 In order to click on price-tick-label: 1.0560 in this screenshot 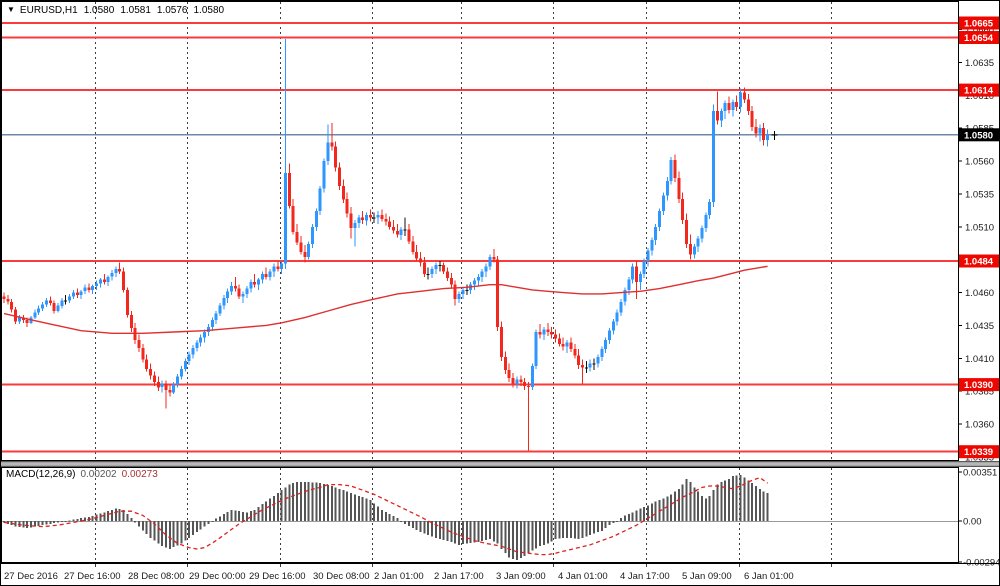, I will do `click(979, 162)`.